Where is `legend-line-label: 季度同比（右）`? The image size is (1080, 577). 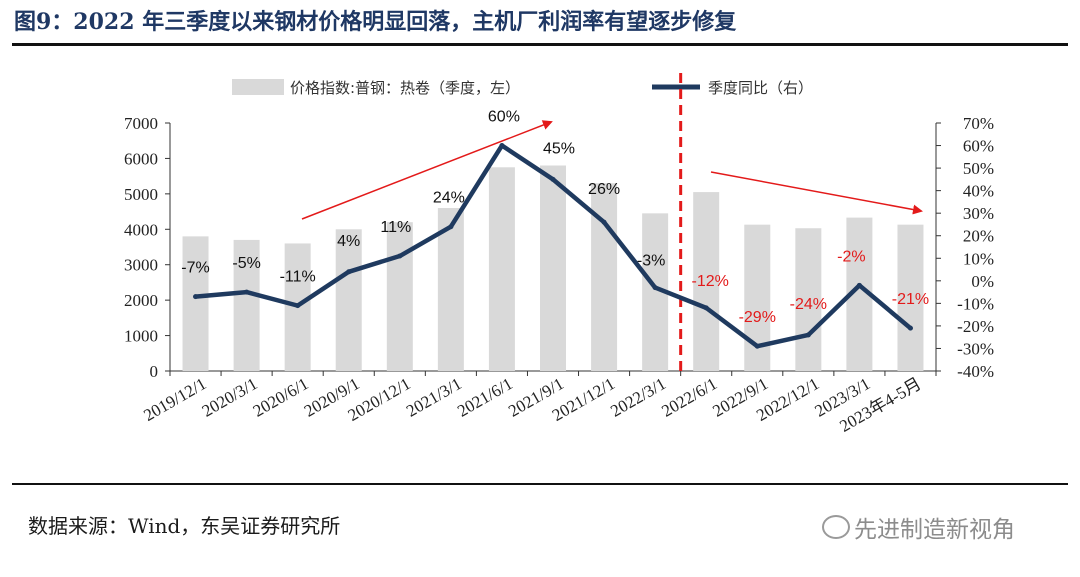 legend-line-label: 季度同比（右） is located at coordinates (760, 88).